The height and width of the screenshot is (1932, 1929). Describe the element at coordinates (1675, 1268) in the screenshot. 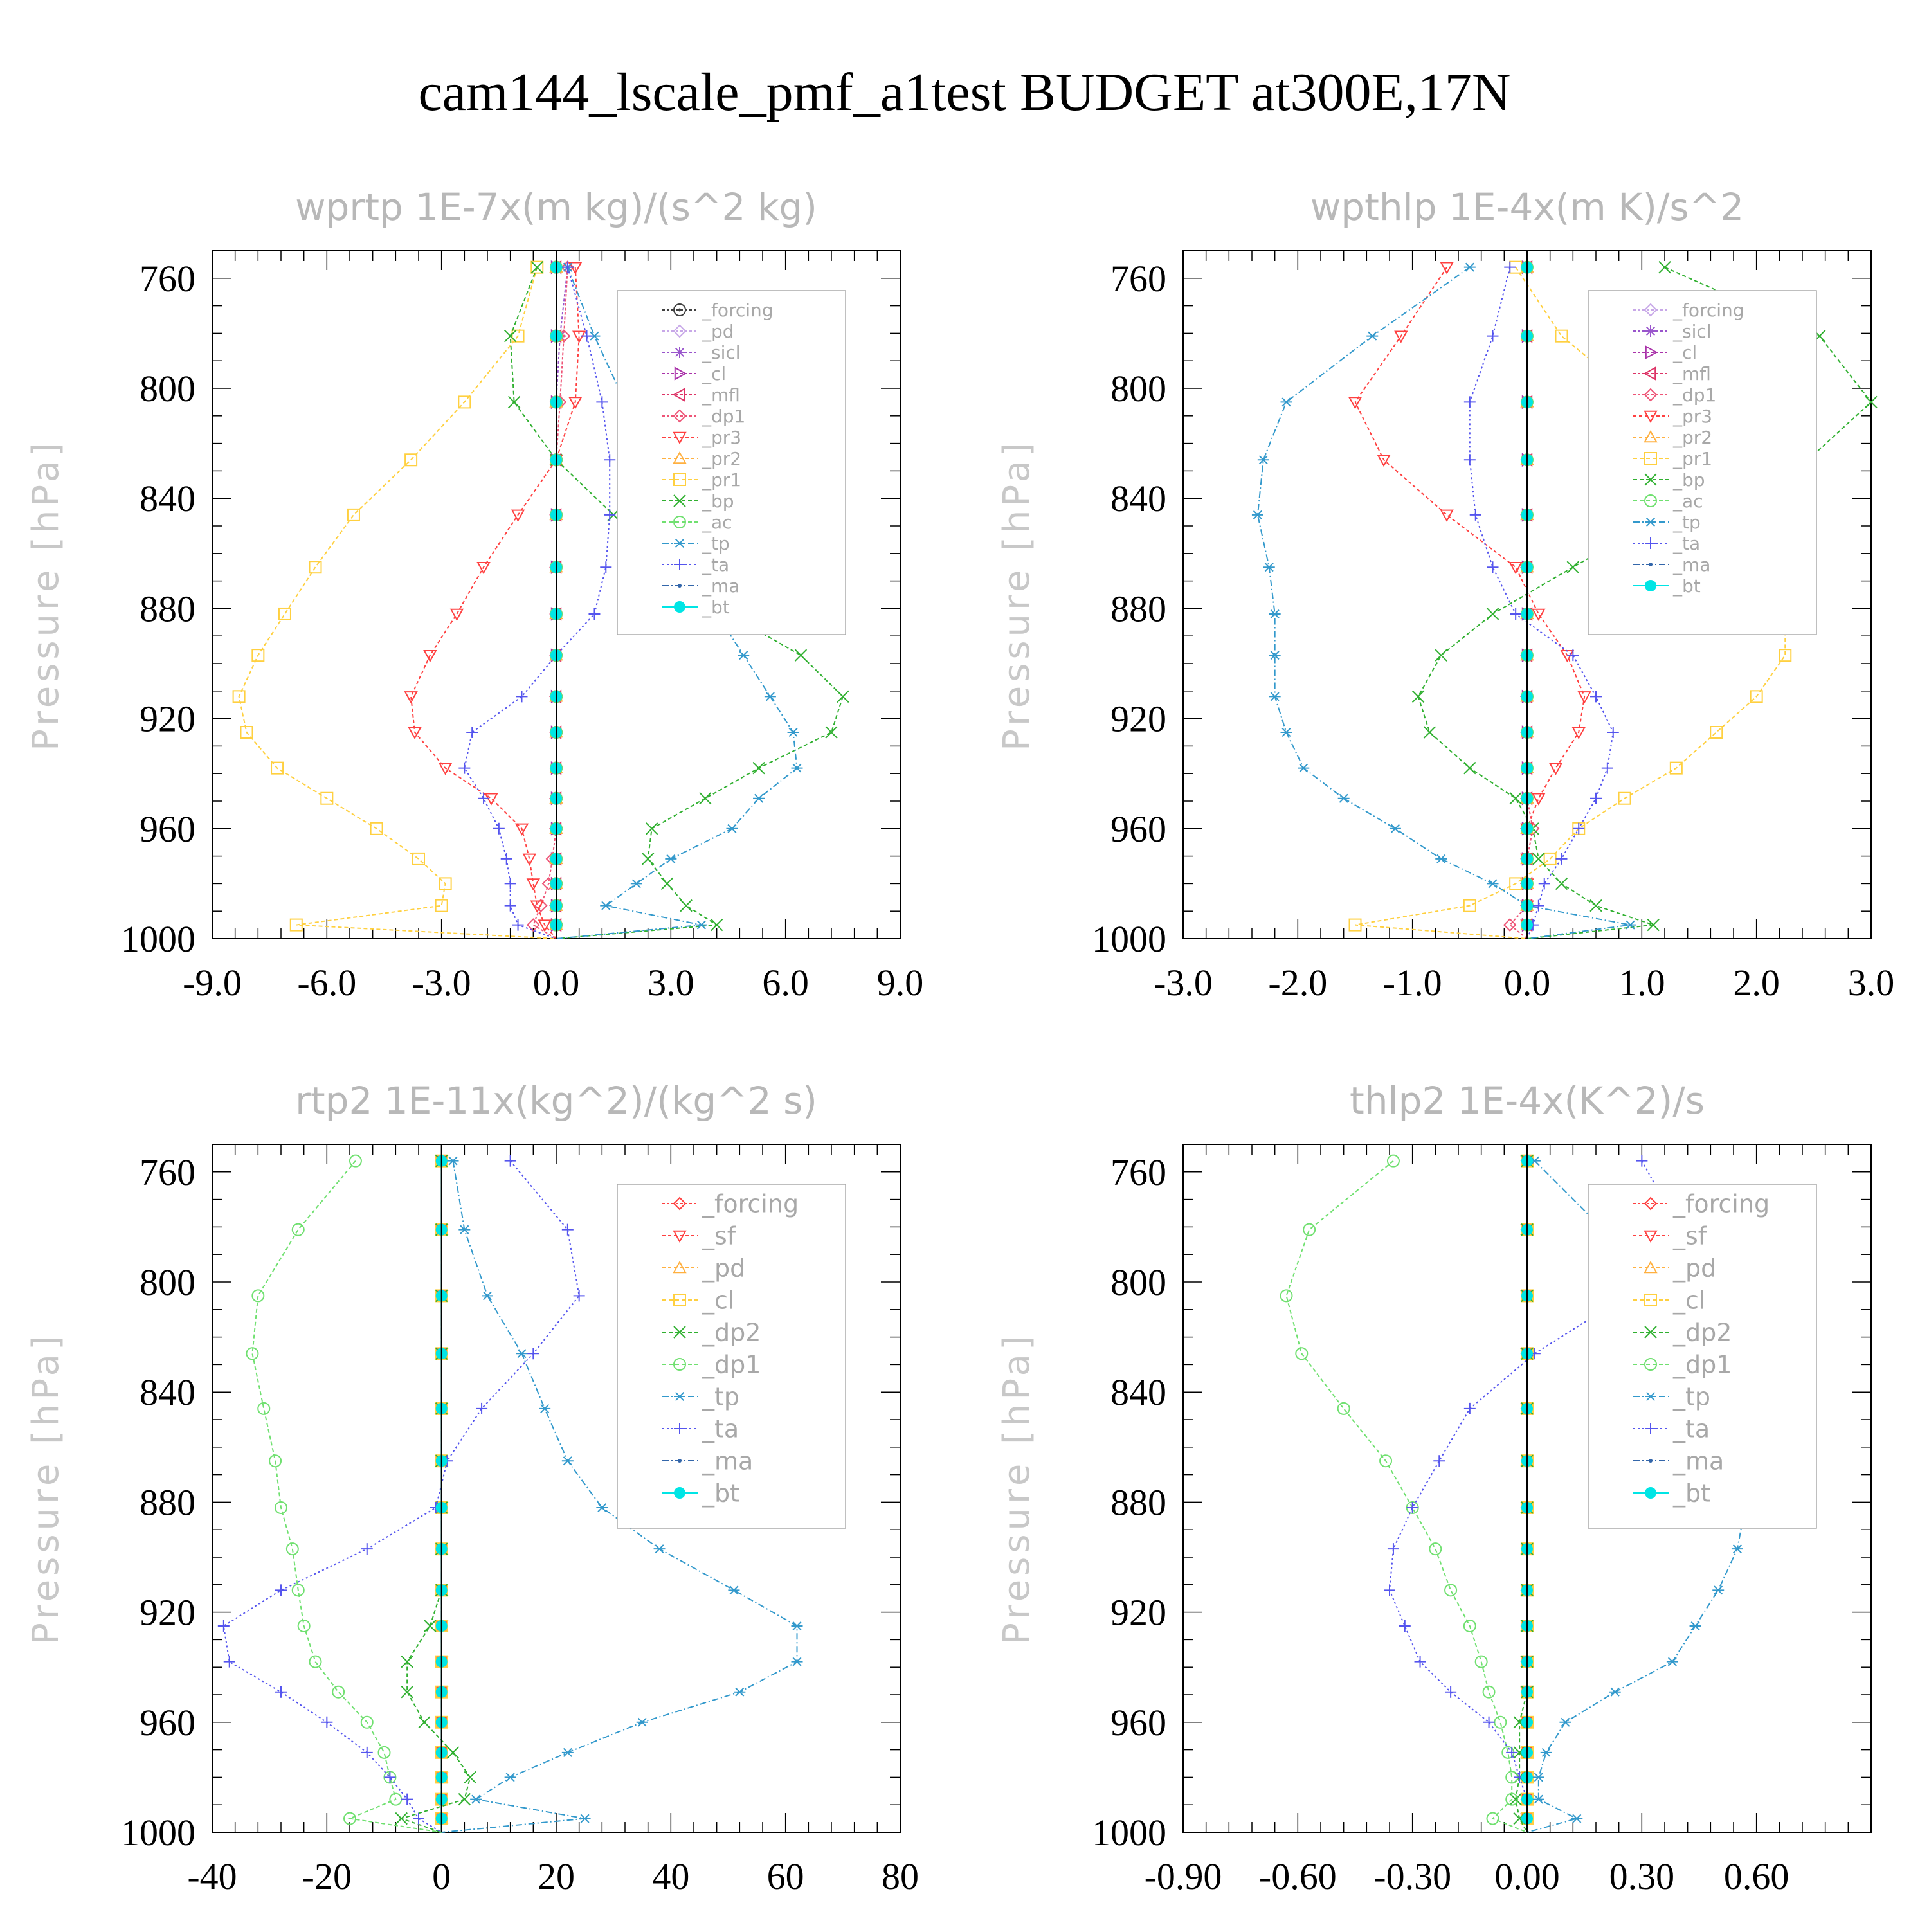

I see `legend-item: _pd` at that location.